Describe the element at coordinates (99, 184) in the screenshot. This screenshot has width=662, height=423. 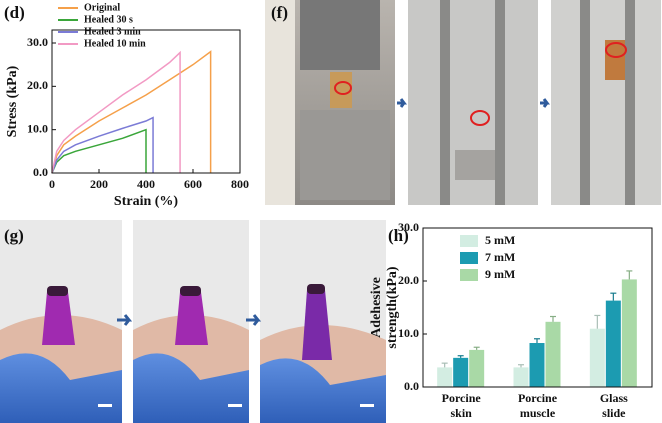
I see `x-tick-label: 200` at that location.